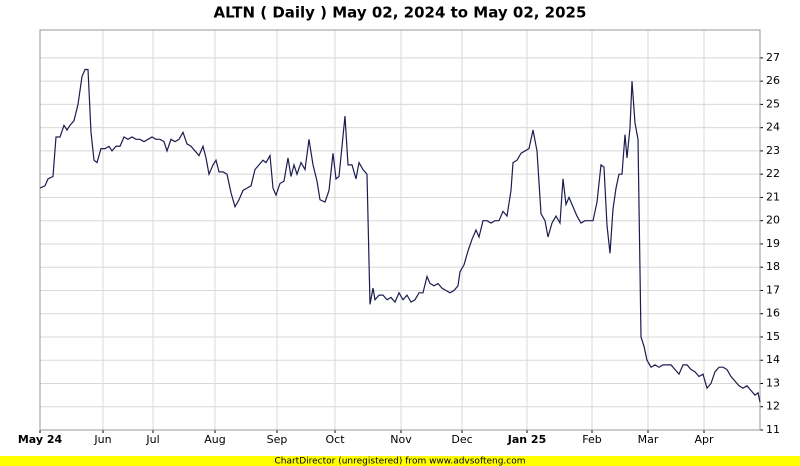 This screenshot has height=466, width=800. Describe the element at coordinates (773, 313) in the screenshot. I see `y-tick-label: 16` at that location.